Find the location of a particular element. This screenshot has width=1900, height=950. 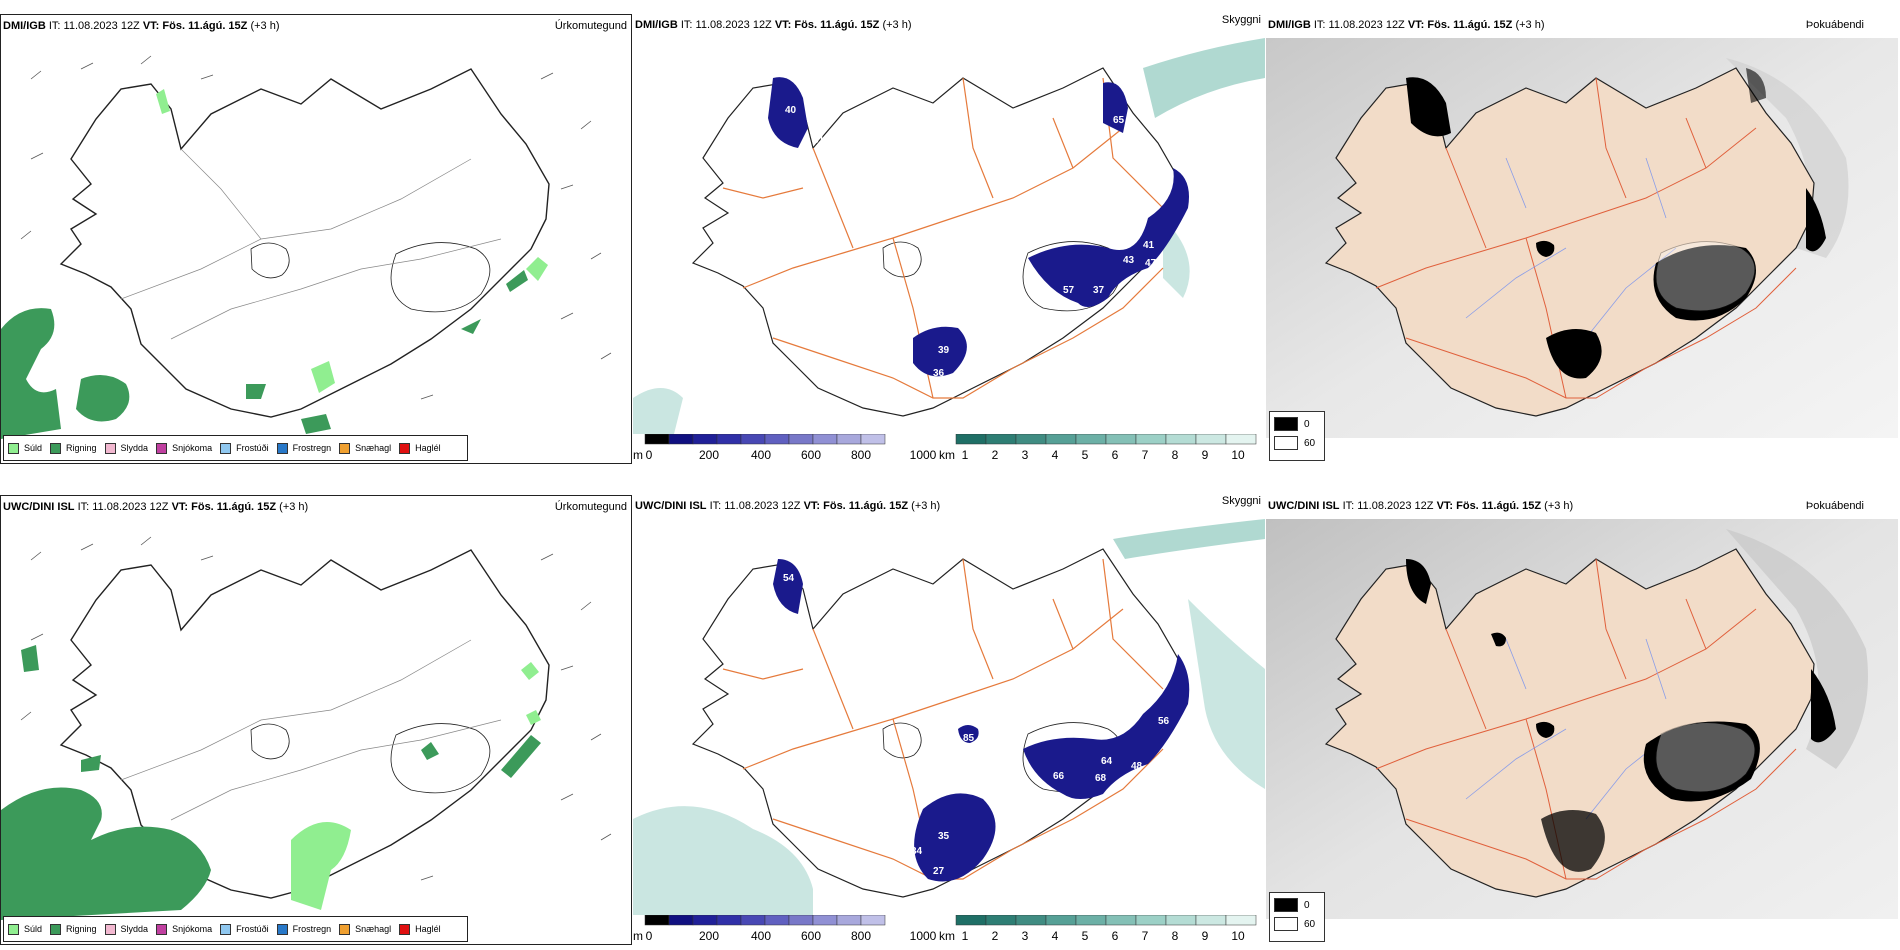

colorbar-tick: 200 is located at coordinates (709, 455).